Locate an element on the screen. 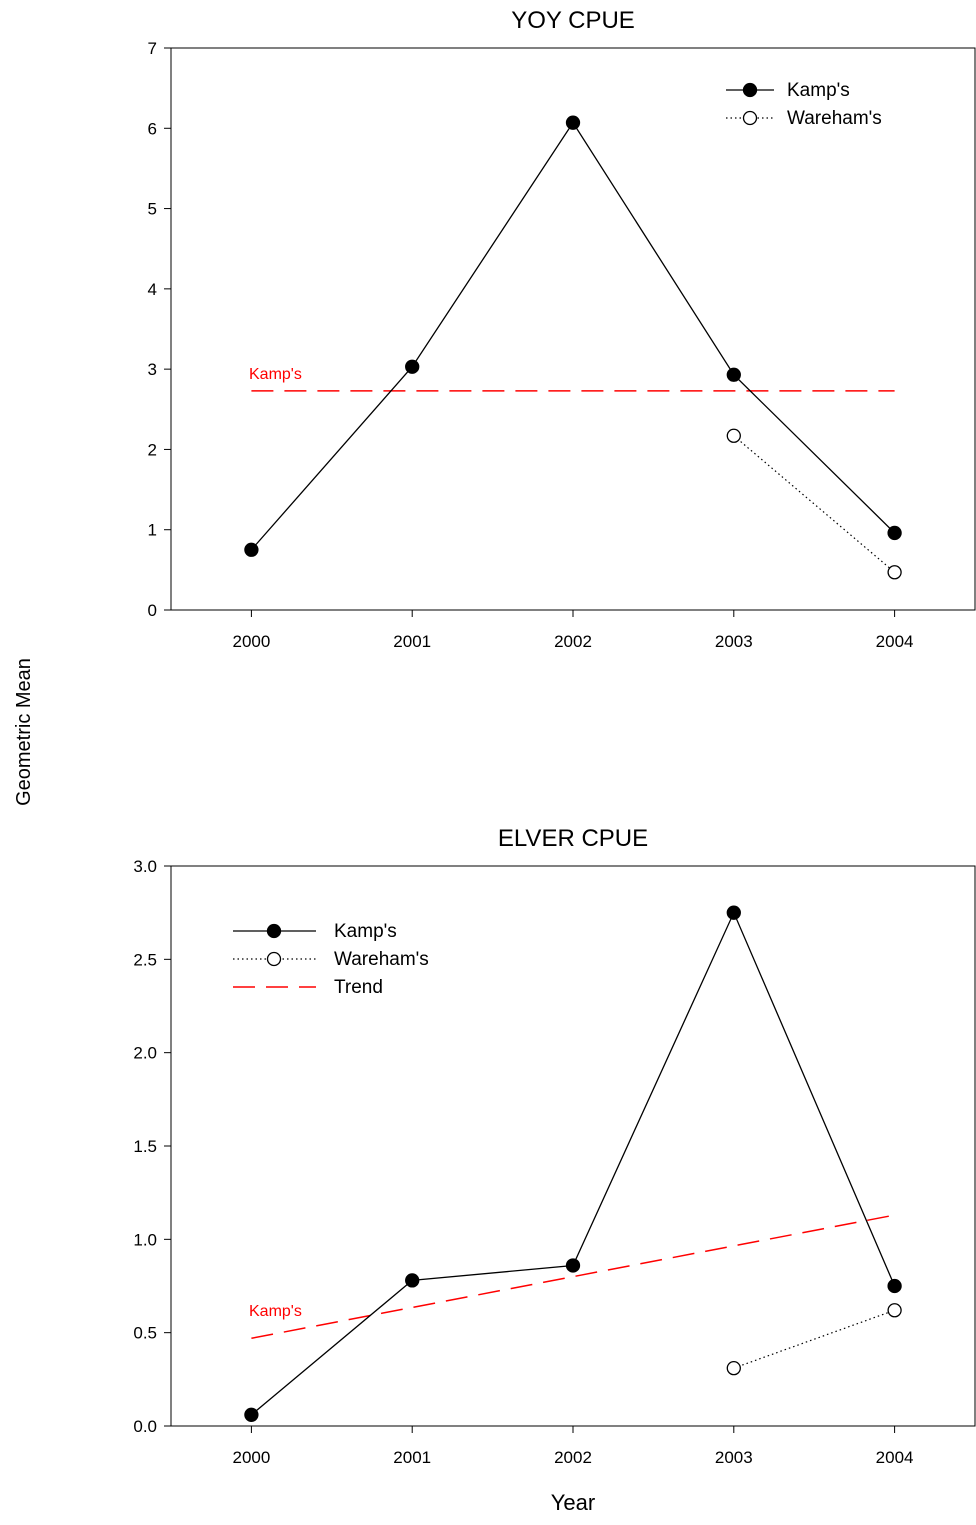 This screenshot has height=1525, width=976. y-tick-label: 1.5 is located at coordinates (145, 1146).